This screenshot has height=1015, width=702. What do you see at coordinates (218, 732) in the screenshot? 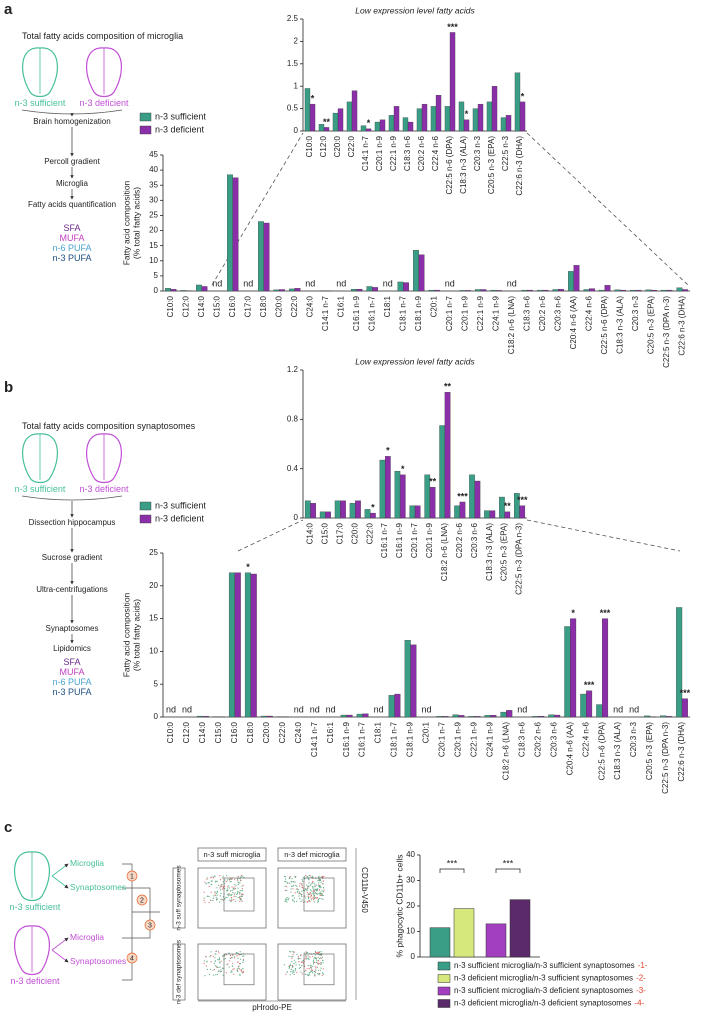
I see `x-tick-label: C15:0` at bounding box center [218, 732].